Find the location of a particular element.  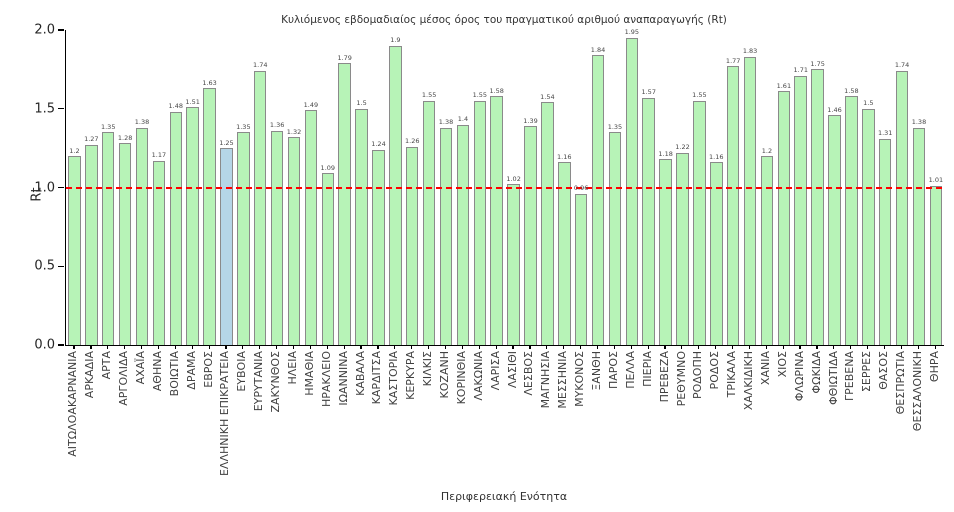

bar-slot: 1.54 is located at coordinates (547, 187).